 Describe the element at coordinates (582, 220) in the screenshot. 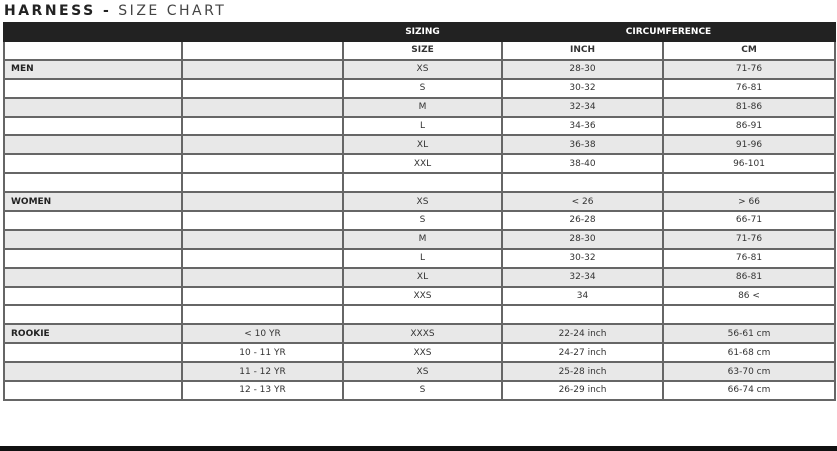

I see `inch-cell: 26-28` at that location.